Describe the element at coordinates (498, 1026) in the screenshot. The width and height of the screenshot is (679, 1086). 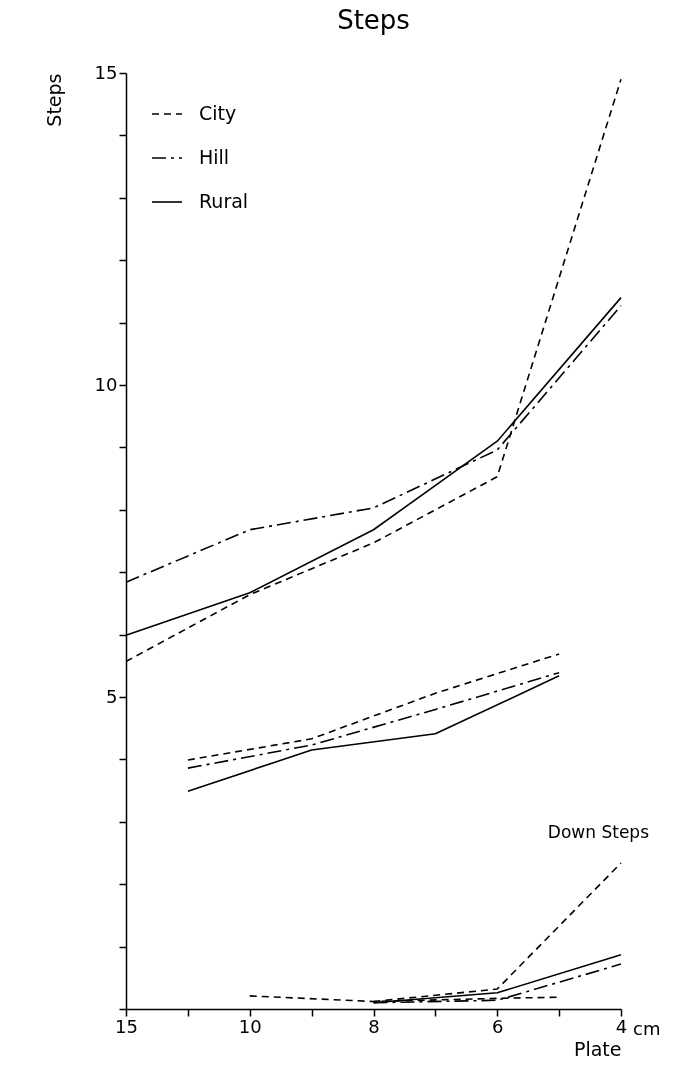
I see `x-tick-label: 6` at that location.